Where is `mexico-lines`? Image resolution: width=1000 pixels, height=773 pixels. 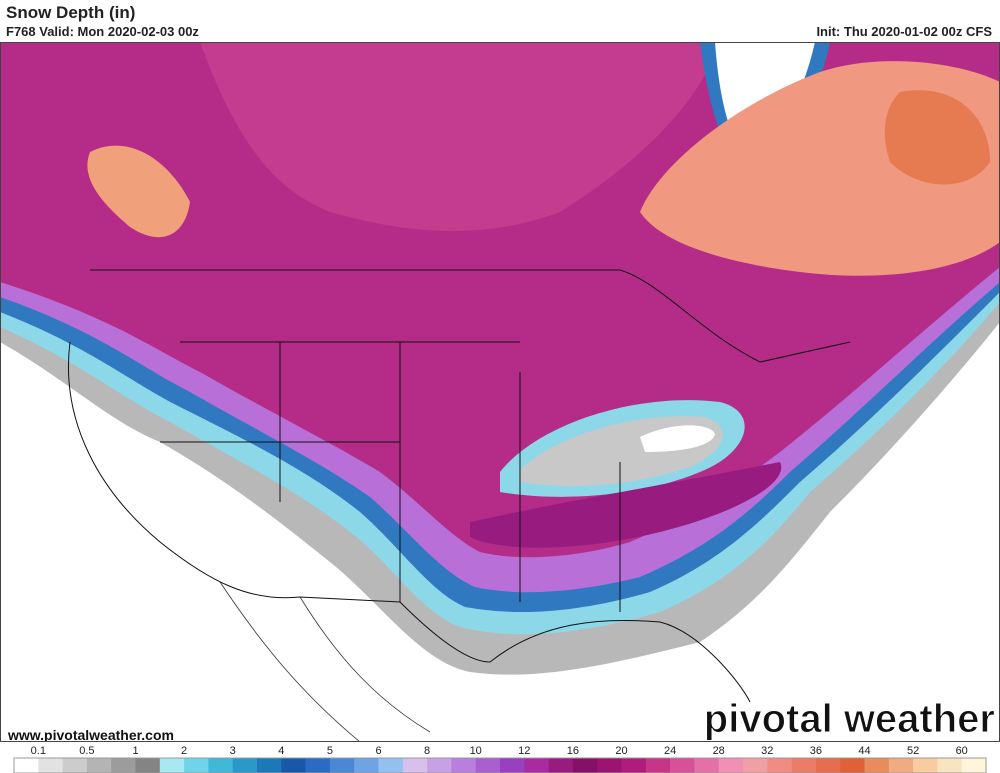
mexico-lines is located at coordinates (325, 661).